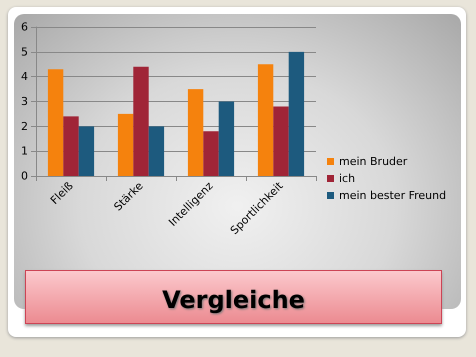  What do you see at coordinates (24, 77) in the screenshot?
I see `y-tick-label: 4` at bounding box center [24, 77].